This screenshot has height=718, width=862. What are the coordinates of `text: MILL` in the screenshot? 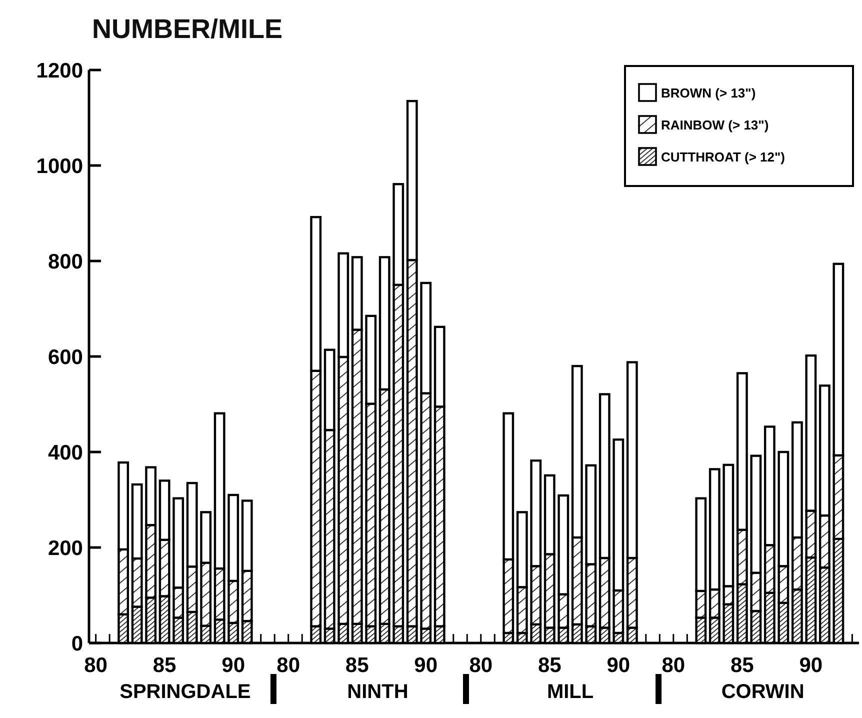 It's located at (570, 692).